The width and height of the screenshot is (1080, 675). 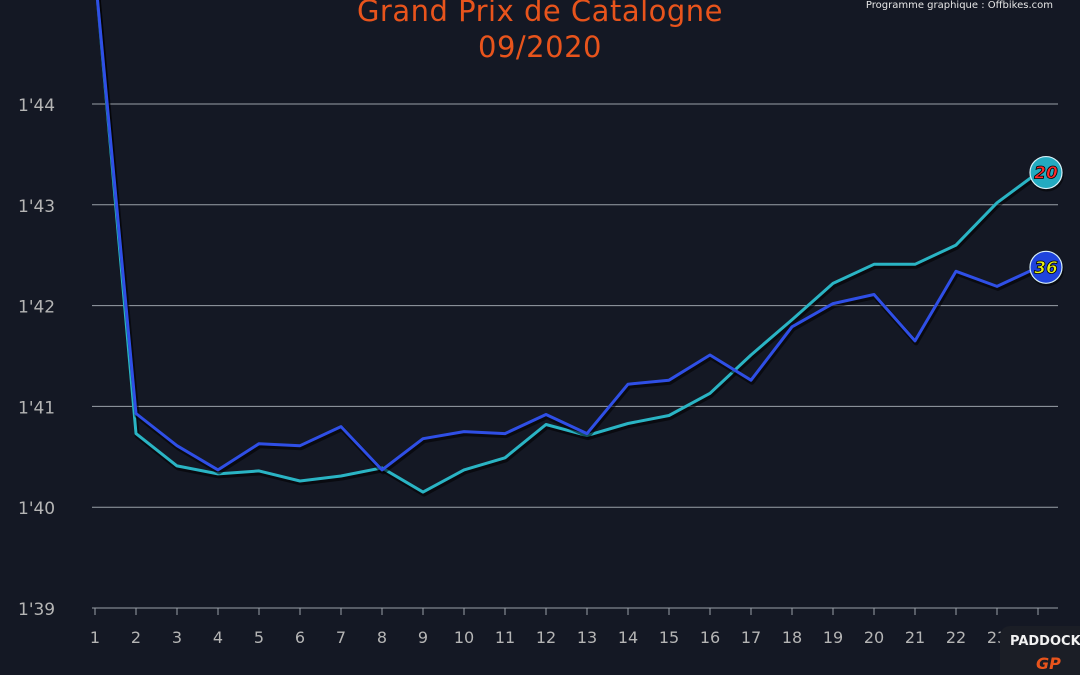 I want to click on chart-title: Grand Prix de Catalogne, so click(x=540, y=14).